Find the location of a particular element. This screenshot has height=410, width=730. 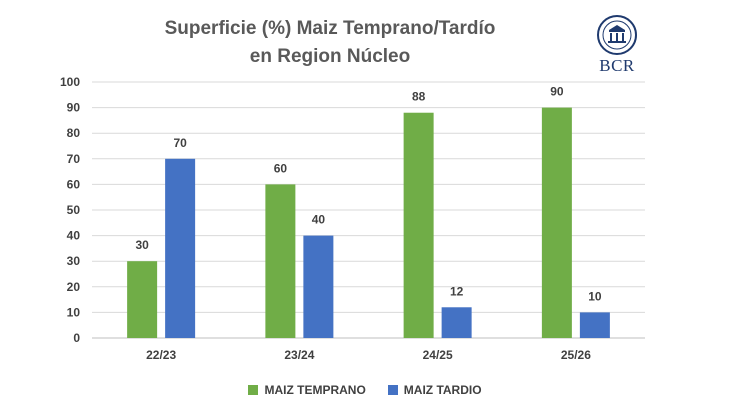

x-tick-label: 24/25 is located at coordinates (438, 355).